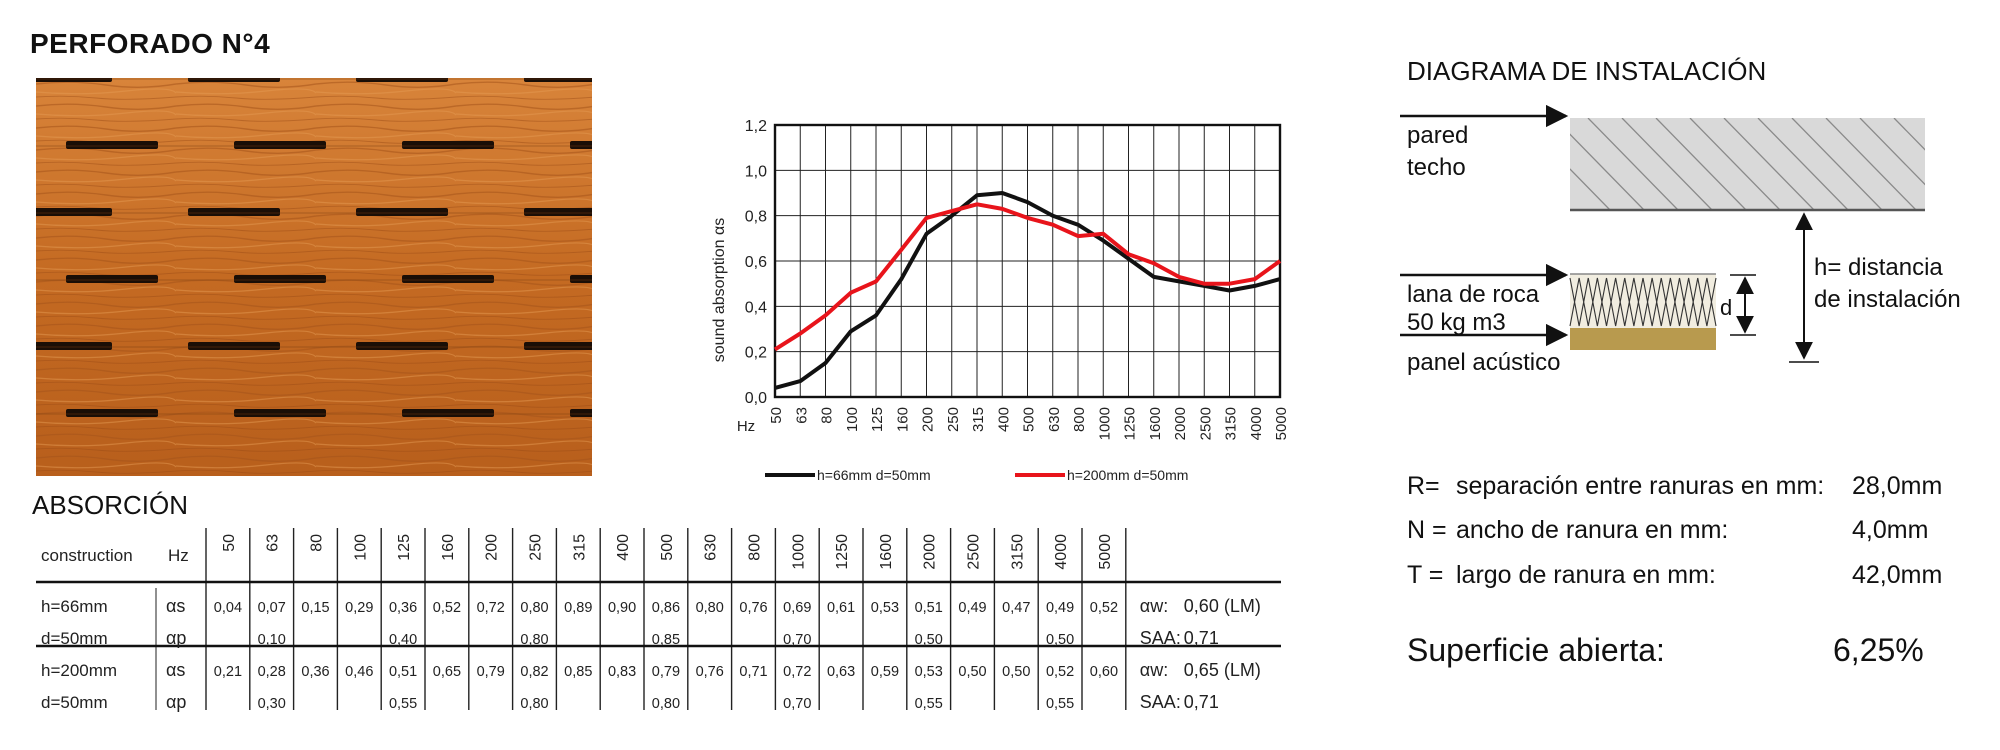  Describe the element at coordinates (403, 608) in the screenshot. I see `table-cell: 0,36` at that location.